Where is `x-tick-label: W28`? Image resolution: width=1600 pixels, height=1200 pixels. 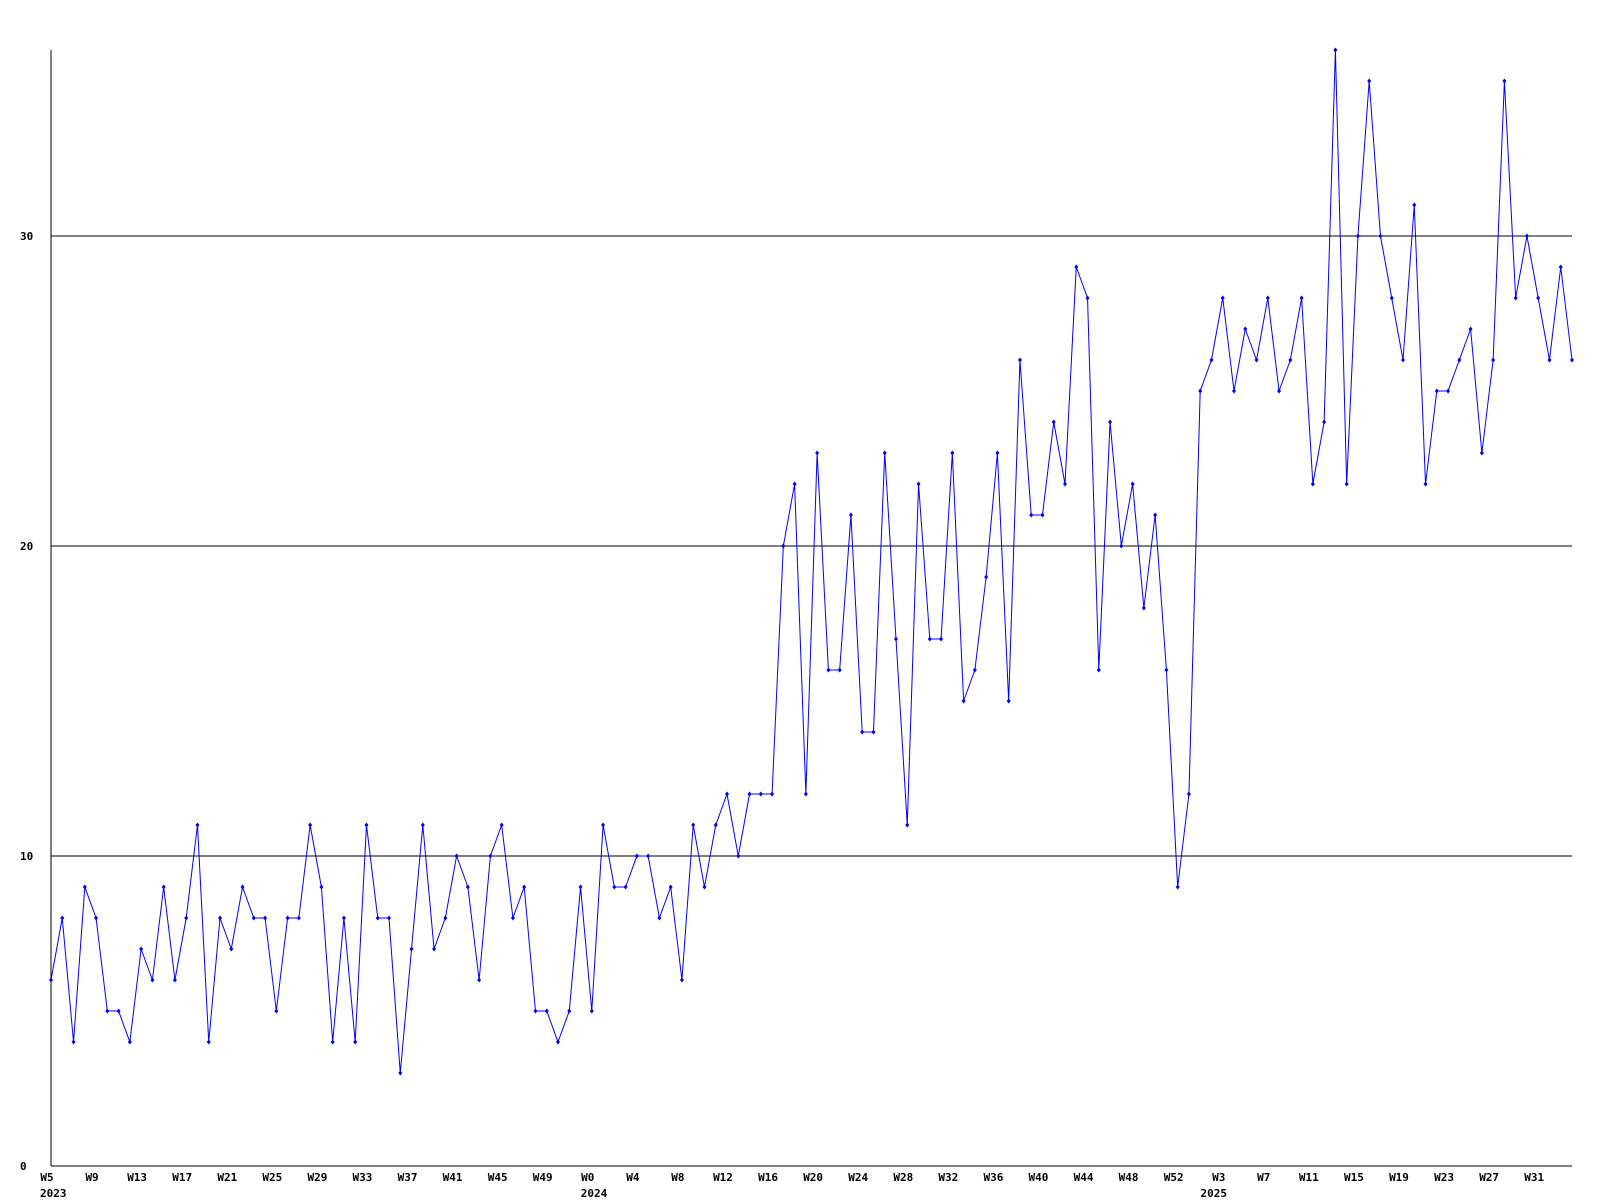
x-tick-label: W28 is located at coordinates (903, 1177).